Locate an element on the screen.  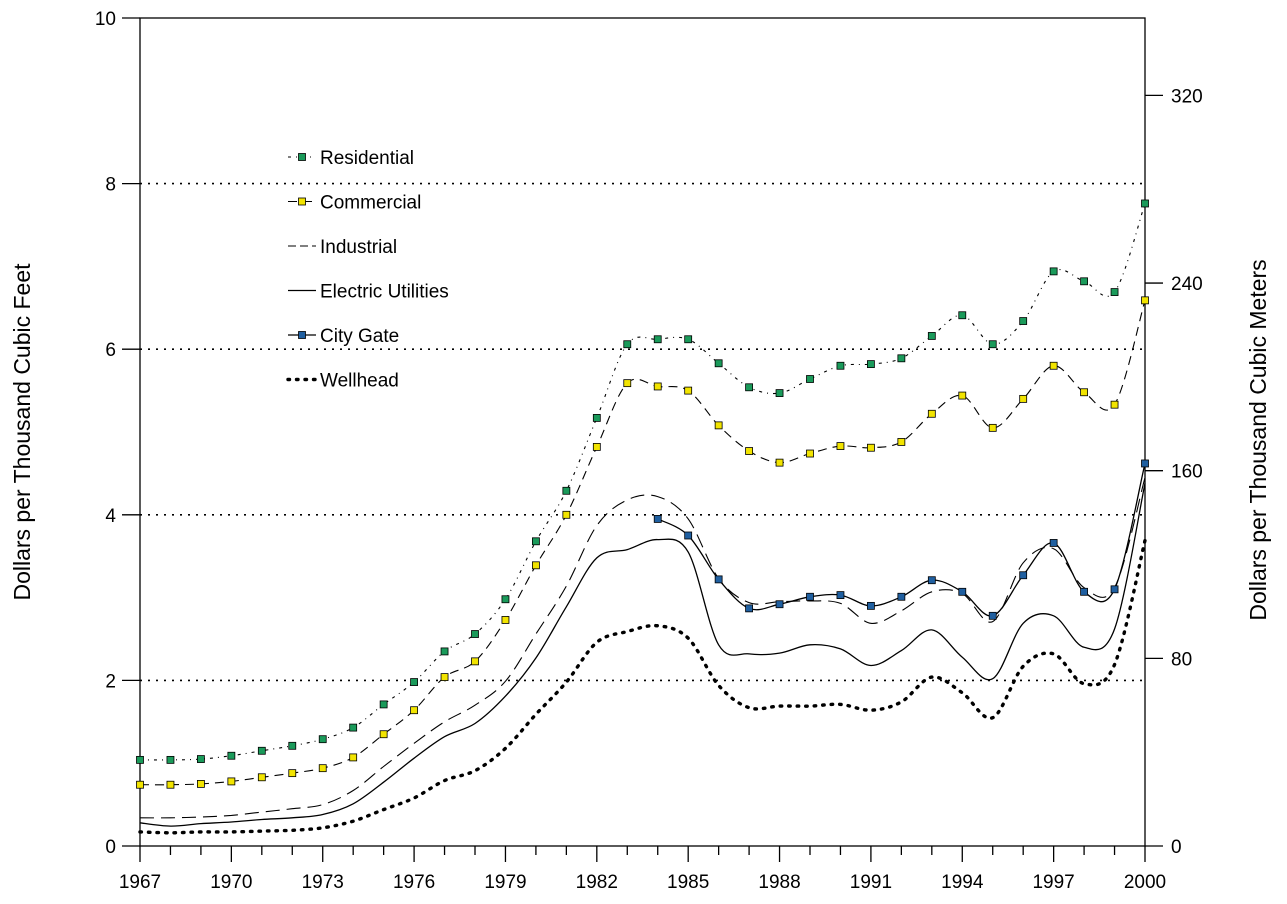
legend-label-wellhead: Wellhead is located at coordinates (359, 381).